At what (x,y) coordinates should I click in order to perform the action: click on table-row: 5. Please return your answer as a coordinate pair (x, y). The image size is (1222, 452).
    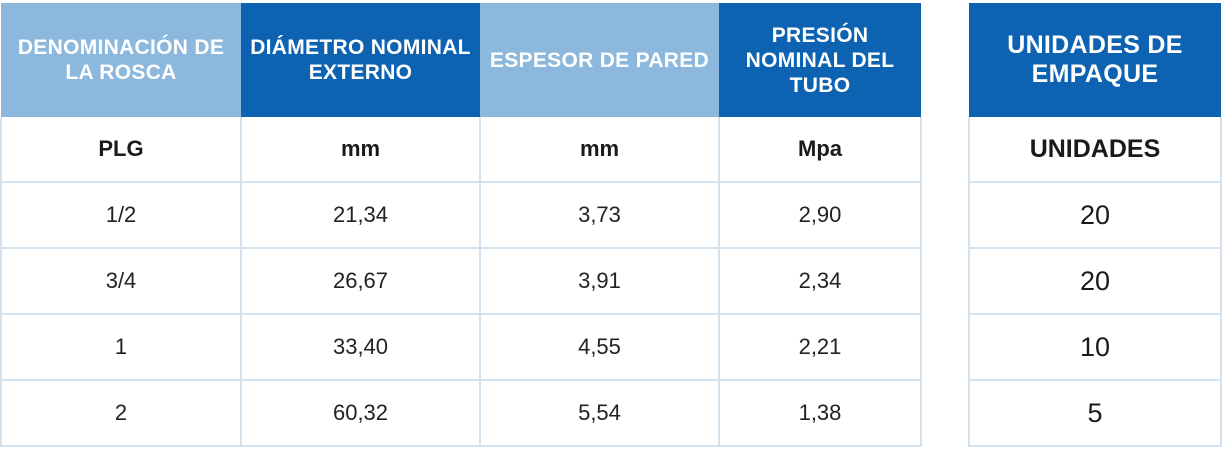
    Looking at the image, I should click on (1095, 413).